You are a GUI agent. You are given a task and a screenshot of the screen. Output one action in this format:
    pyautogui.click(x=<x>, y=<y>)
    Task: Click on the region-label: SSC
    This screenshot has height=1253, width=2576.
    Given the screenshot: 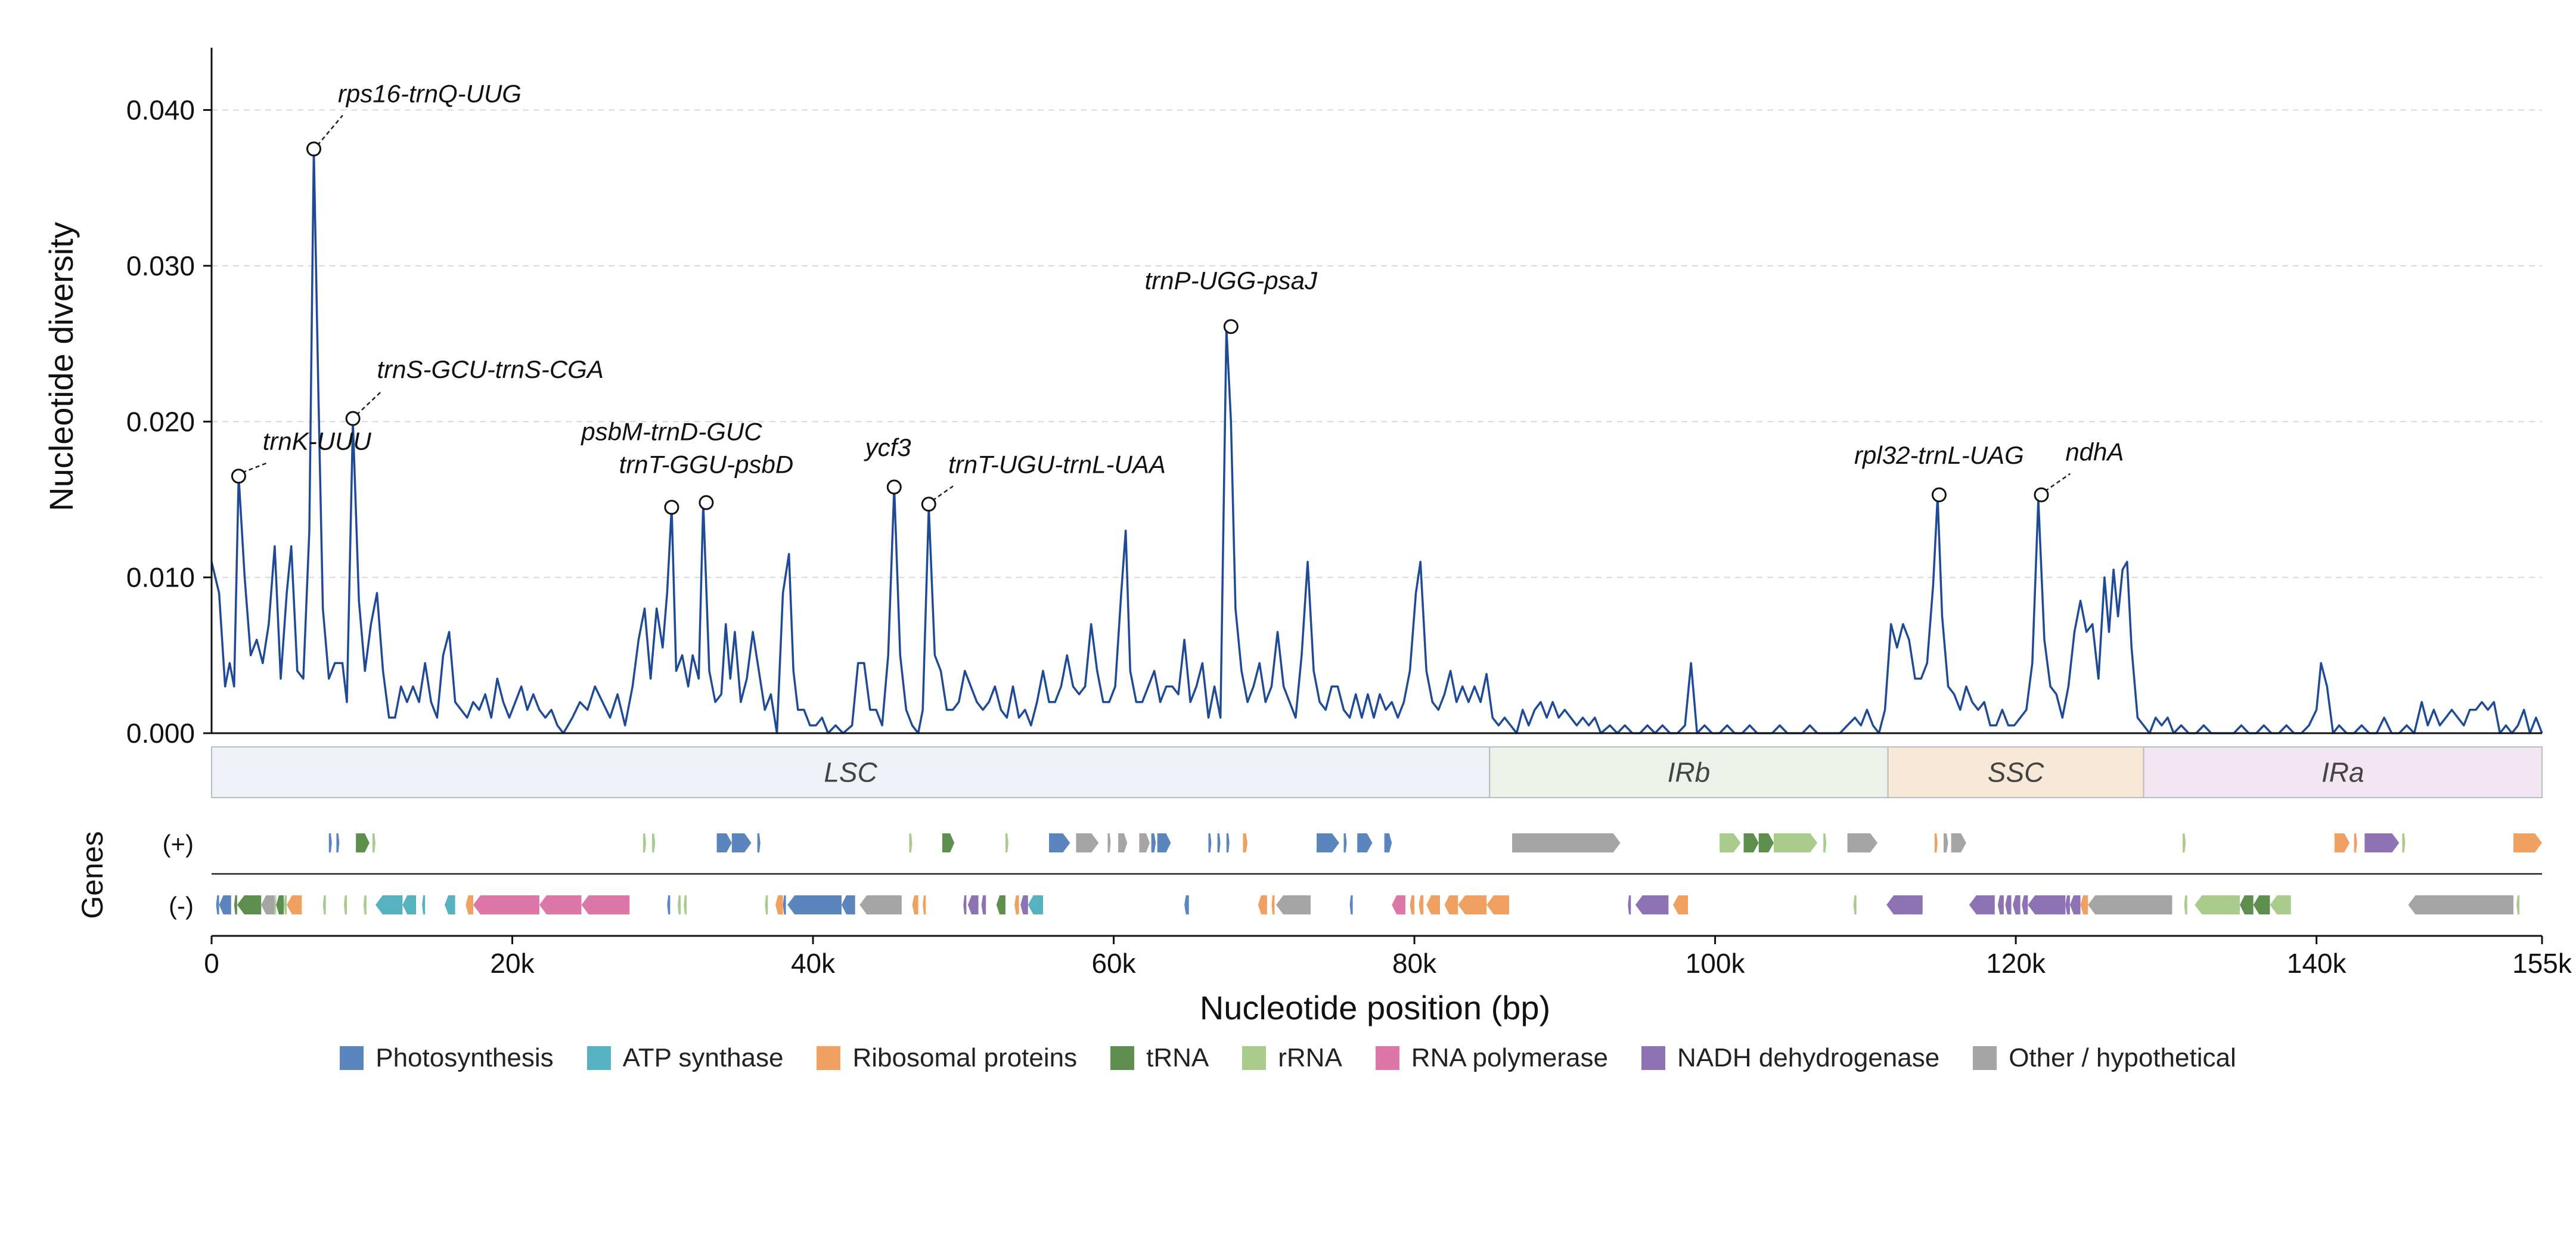 What is the action you would take?
    pyautogui.click(x=2016, y=772)
    